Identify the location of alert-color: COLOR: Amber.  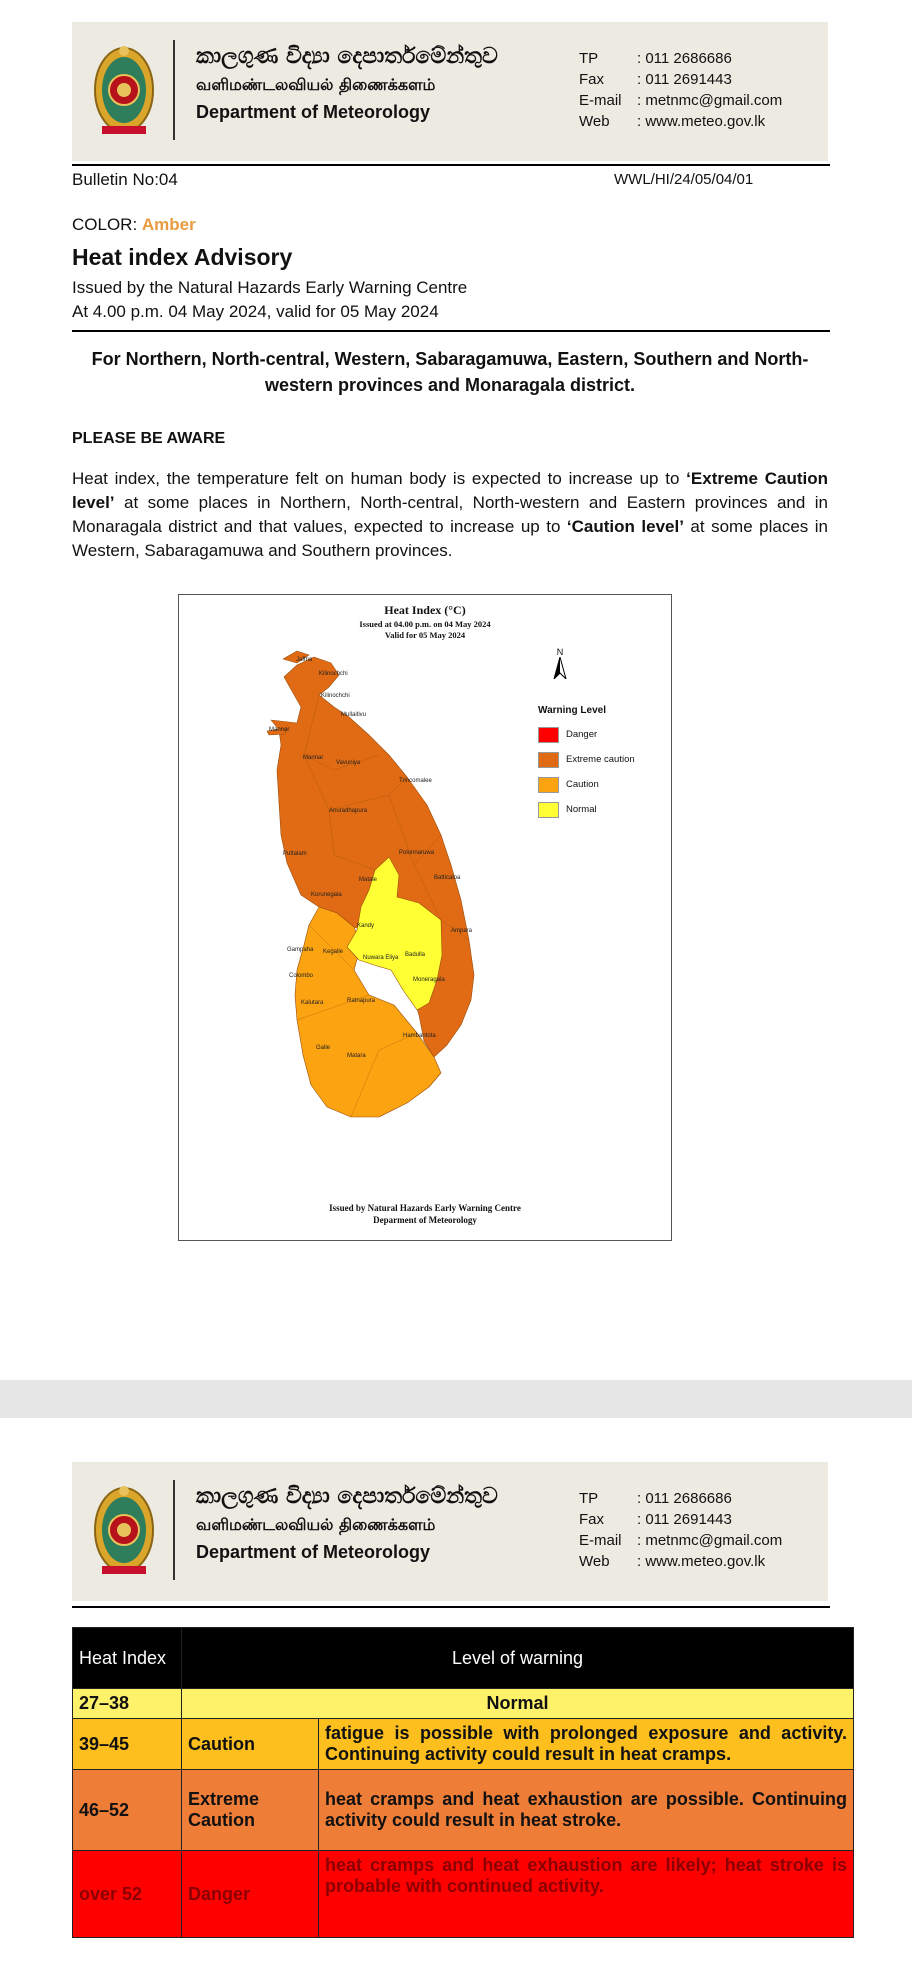
(134, 225).